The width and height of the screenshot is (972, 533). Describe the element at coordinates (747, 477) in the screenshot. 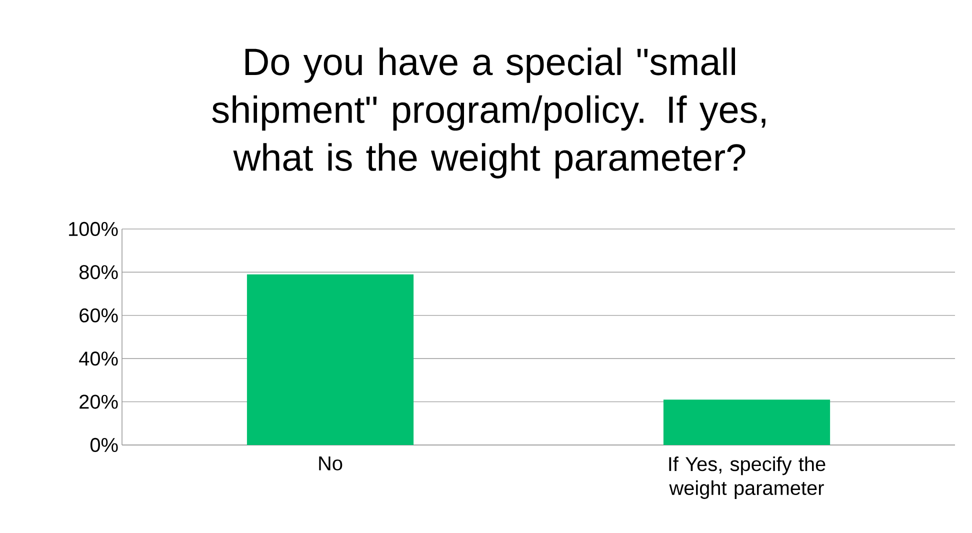

I see `x-tick-label: If Yes, specify the weight parameter` at that location.